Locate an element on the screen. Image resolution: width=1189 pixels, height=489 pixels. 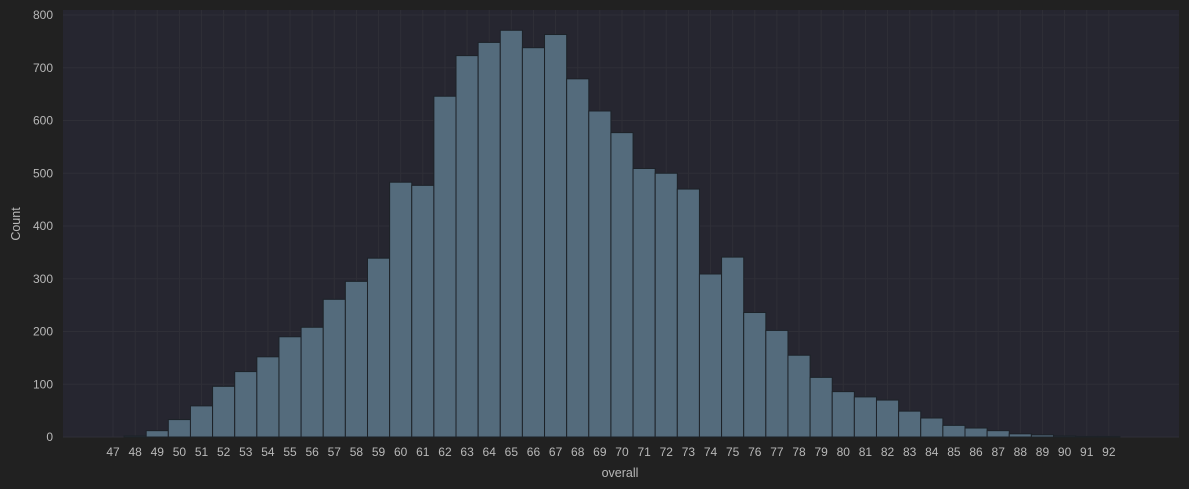
x-tick-label-51: 51 is located at coordinates (202, 452).